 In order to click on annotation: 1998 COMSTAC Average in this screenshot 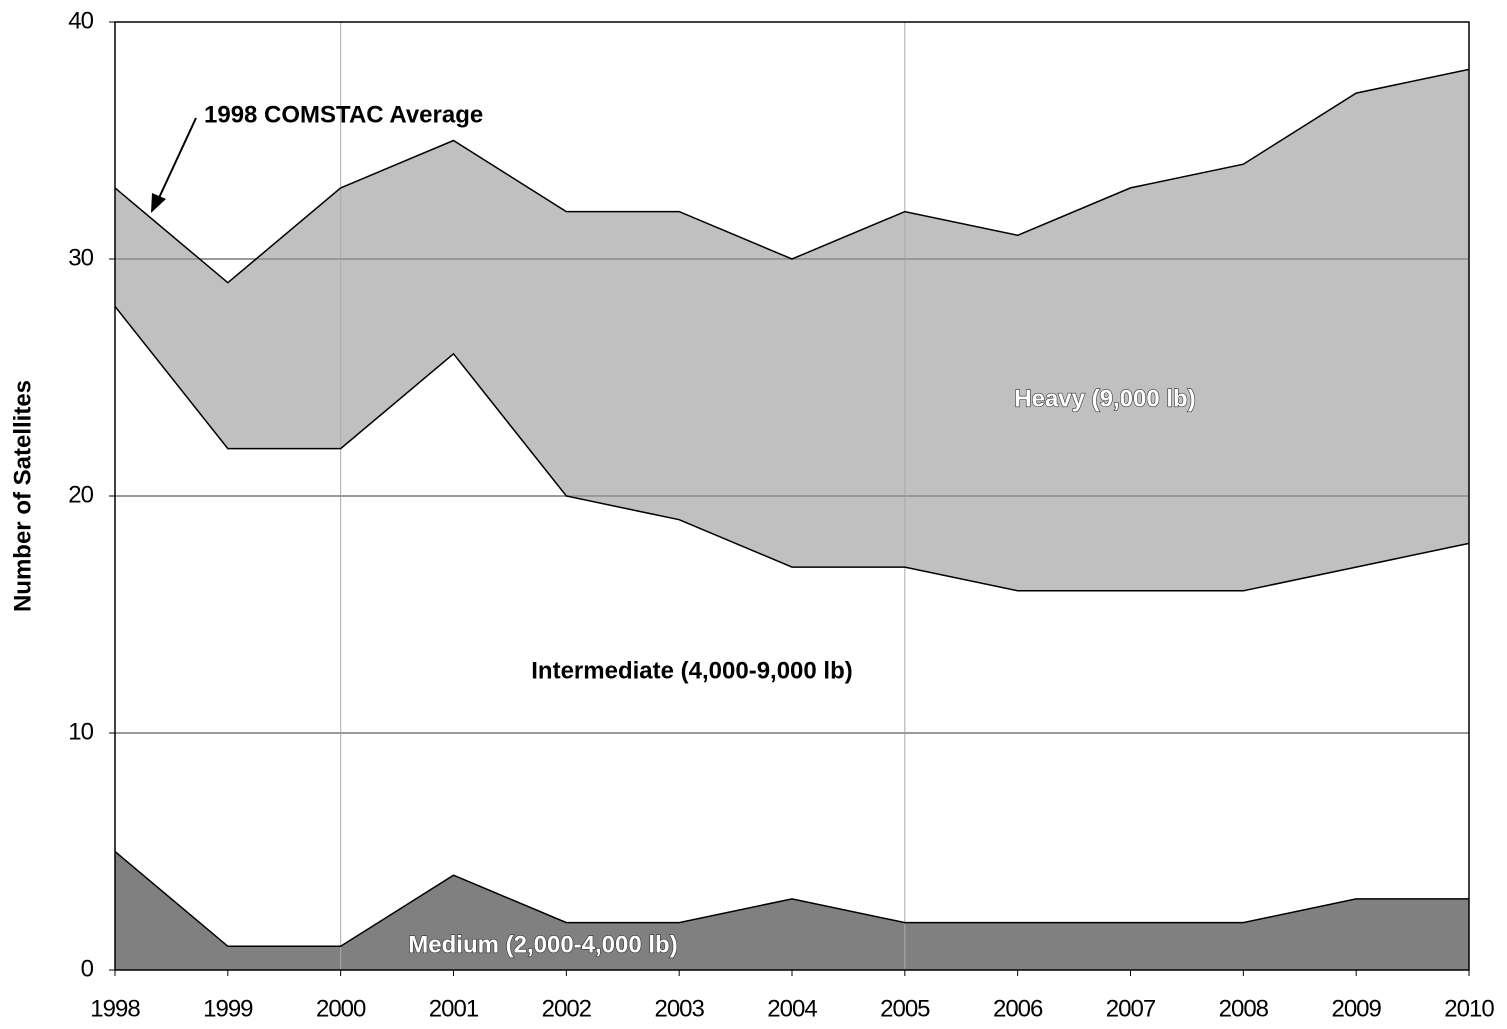, I will do `click(343, 114)`.